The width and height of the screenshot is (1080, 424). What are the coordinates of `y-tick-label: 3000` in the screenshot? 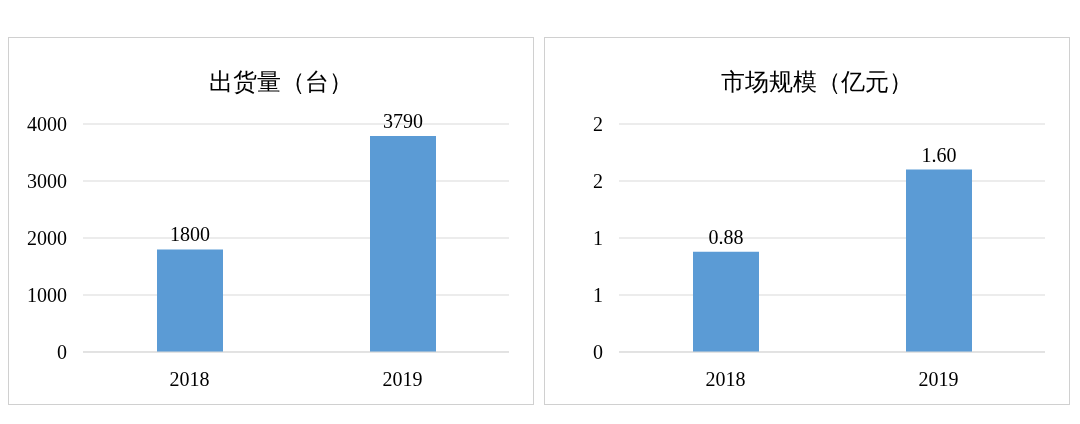 It's located at (47, 181).